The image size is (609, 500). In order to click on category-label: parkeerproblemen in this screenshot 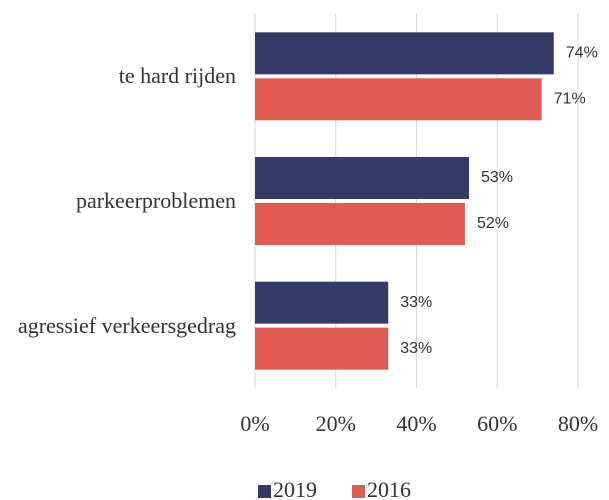, I will do `click(155, 200)`.